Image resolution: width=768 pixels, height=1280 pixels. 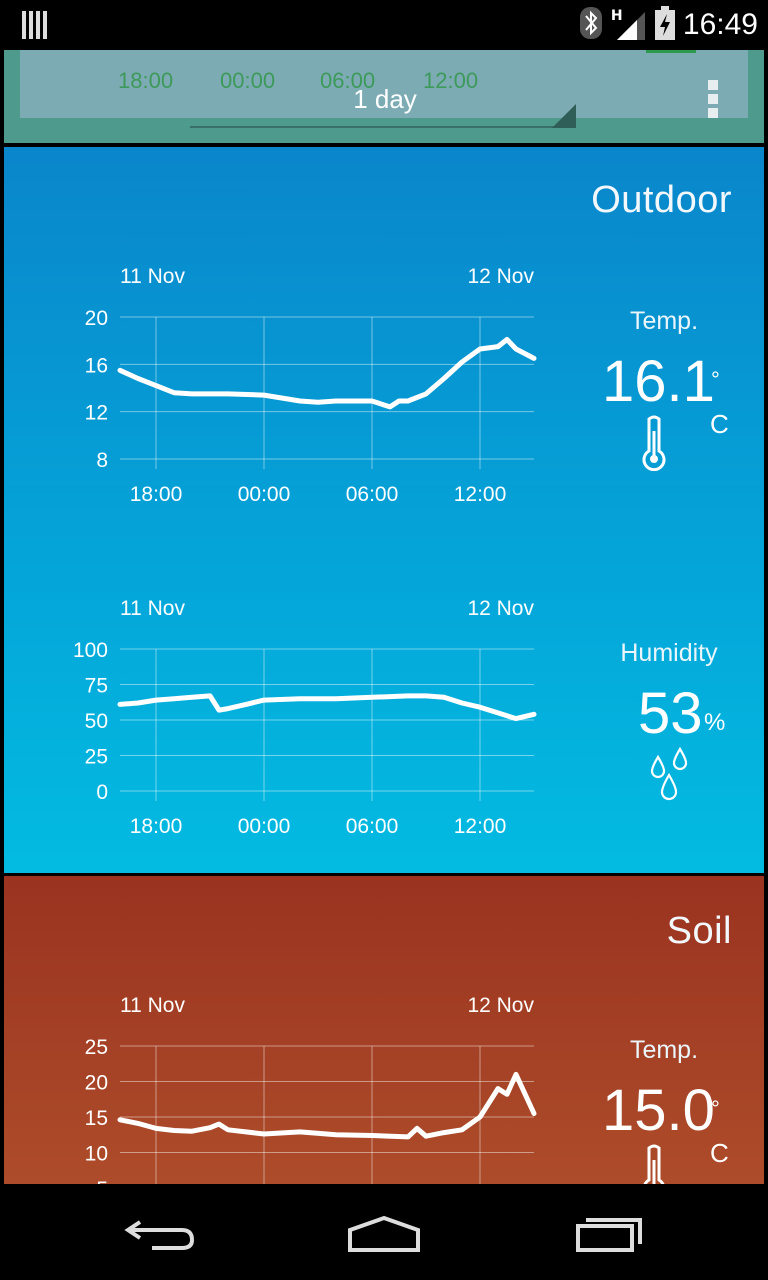 I want to click on outdoor-humidity-reading: Humidity, so click(x=669, y=653).